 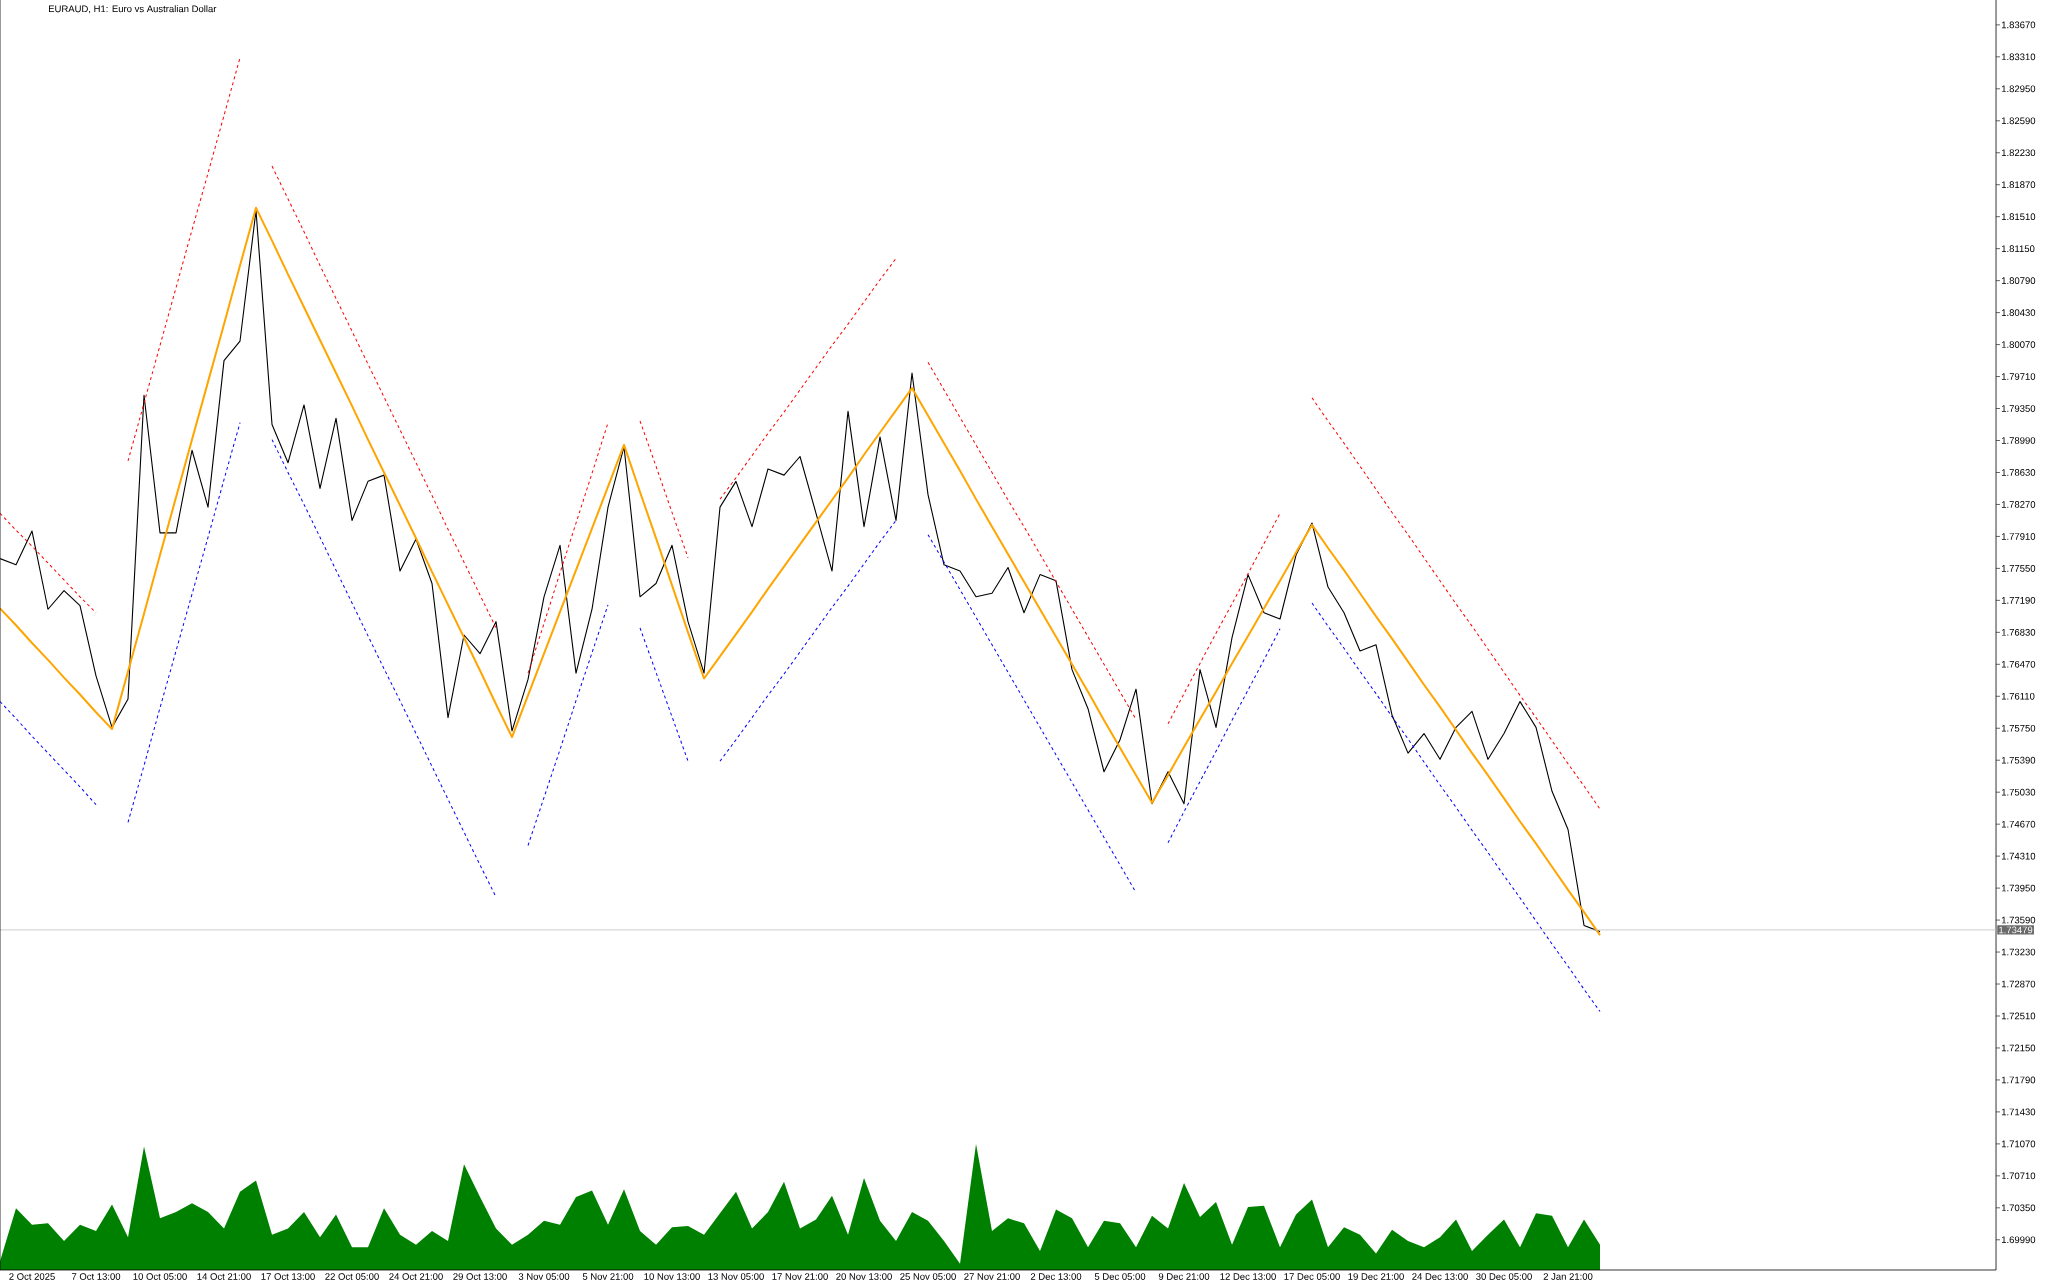 What do you see at coordinates (2018, 1176) in the screenshot?
I see `y-tick-label: 1.70710` at bounding box center [2018, 1176].